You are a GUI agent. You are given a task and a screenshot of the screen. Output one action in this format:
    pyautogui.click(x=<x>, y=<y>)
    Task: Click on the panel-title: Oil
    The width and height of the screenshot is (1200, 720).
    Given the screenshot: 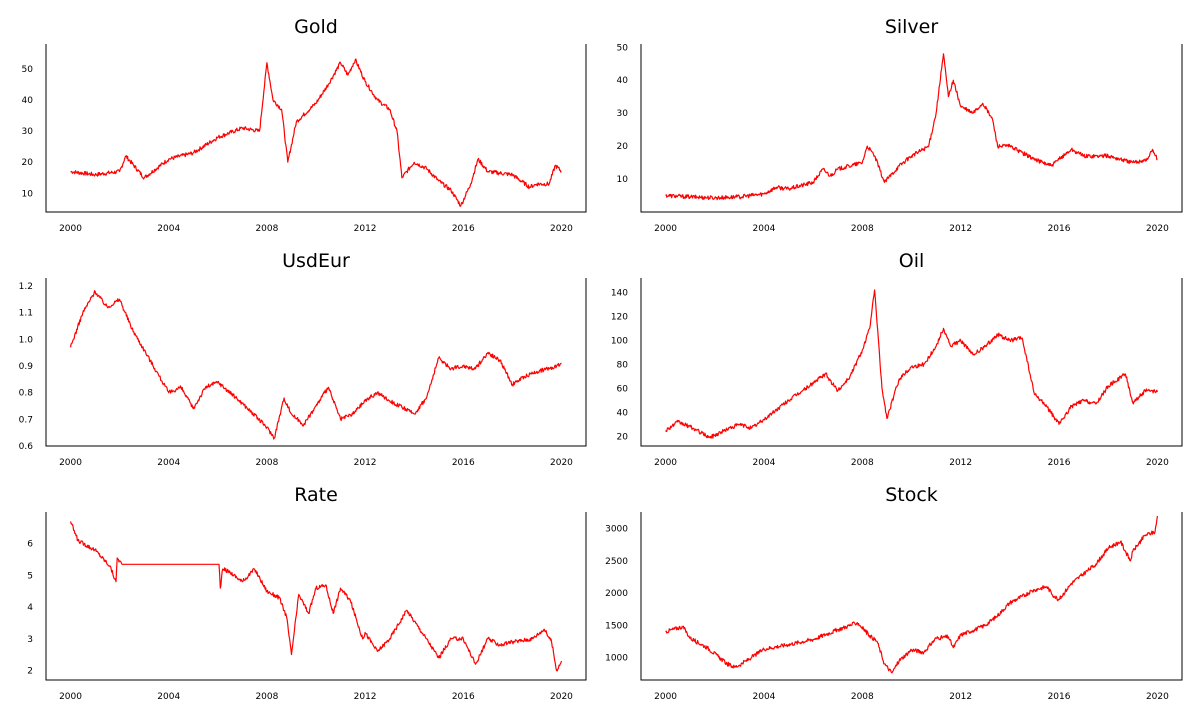 What is the action you would take?
    pyautogui.click(x=912, y=261)
    